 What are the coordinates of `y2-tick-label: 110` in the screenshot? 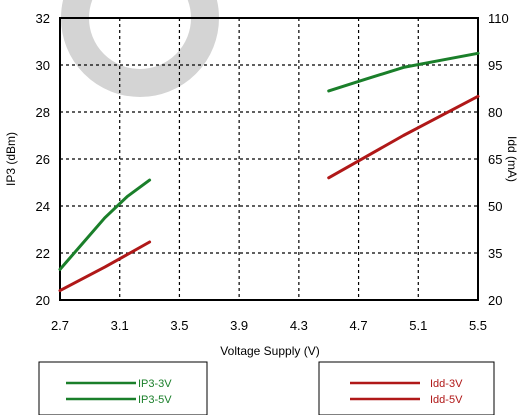 It's located at (498, 18).